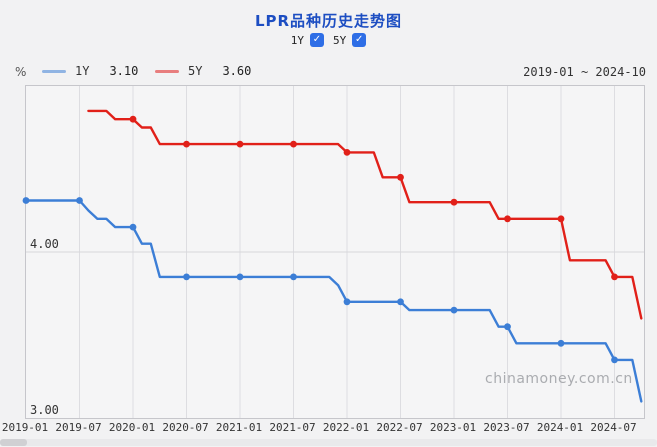 Image resolution: width=657 pixels, height=447 pixels. I want to click on y-axis-unit-label: %, so click(21, 72).